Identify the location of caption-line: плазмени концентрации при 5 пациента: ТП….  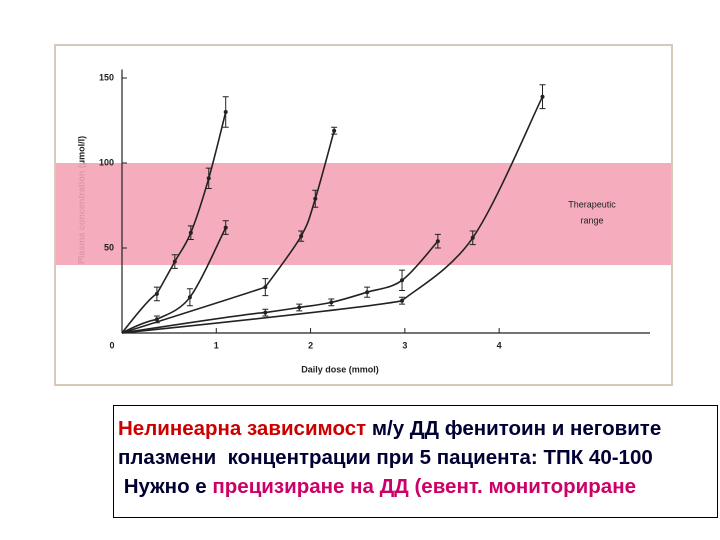
(417, 457).